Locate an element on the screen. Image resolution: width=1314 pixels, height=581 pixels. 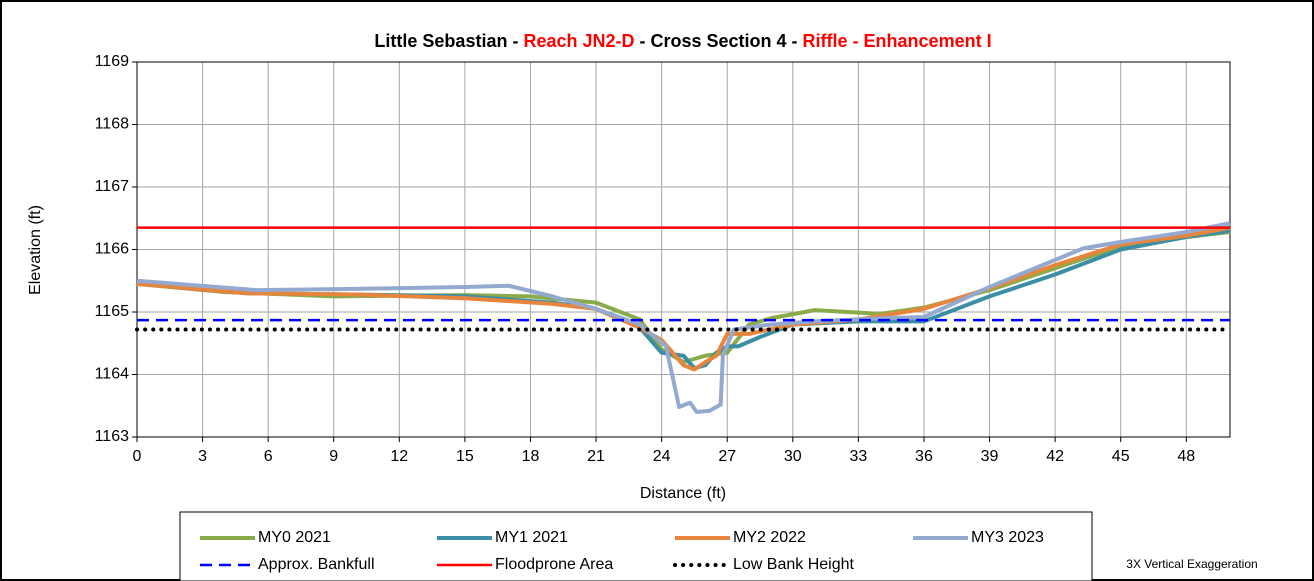
x-tick-label: 15 is located at coordinates (465, 456).